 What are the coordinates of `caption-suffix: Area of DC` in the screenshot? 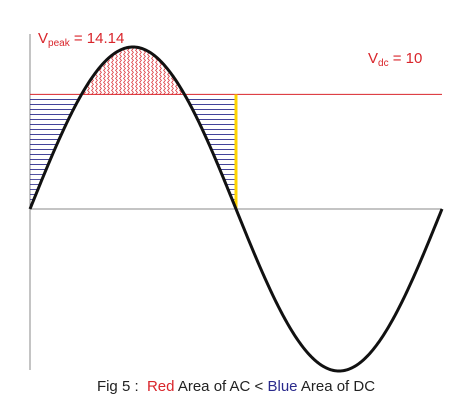 It's located at (336, 386).